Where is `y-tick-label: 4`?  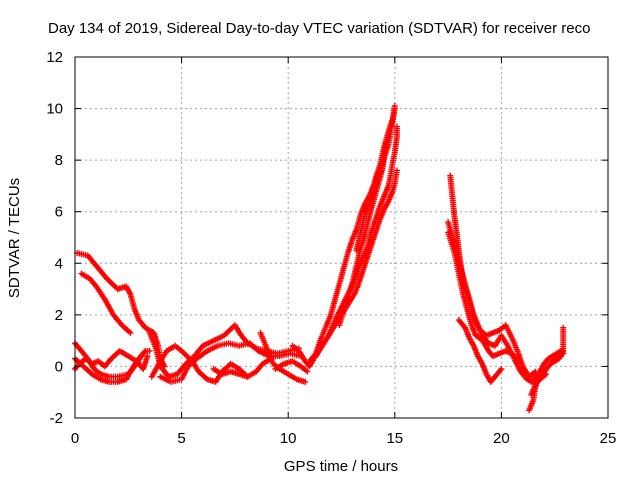
y-tick-label: 4 is located at coordinates (59, 263).